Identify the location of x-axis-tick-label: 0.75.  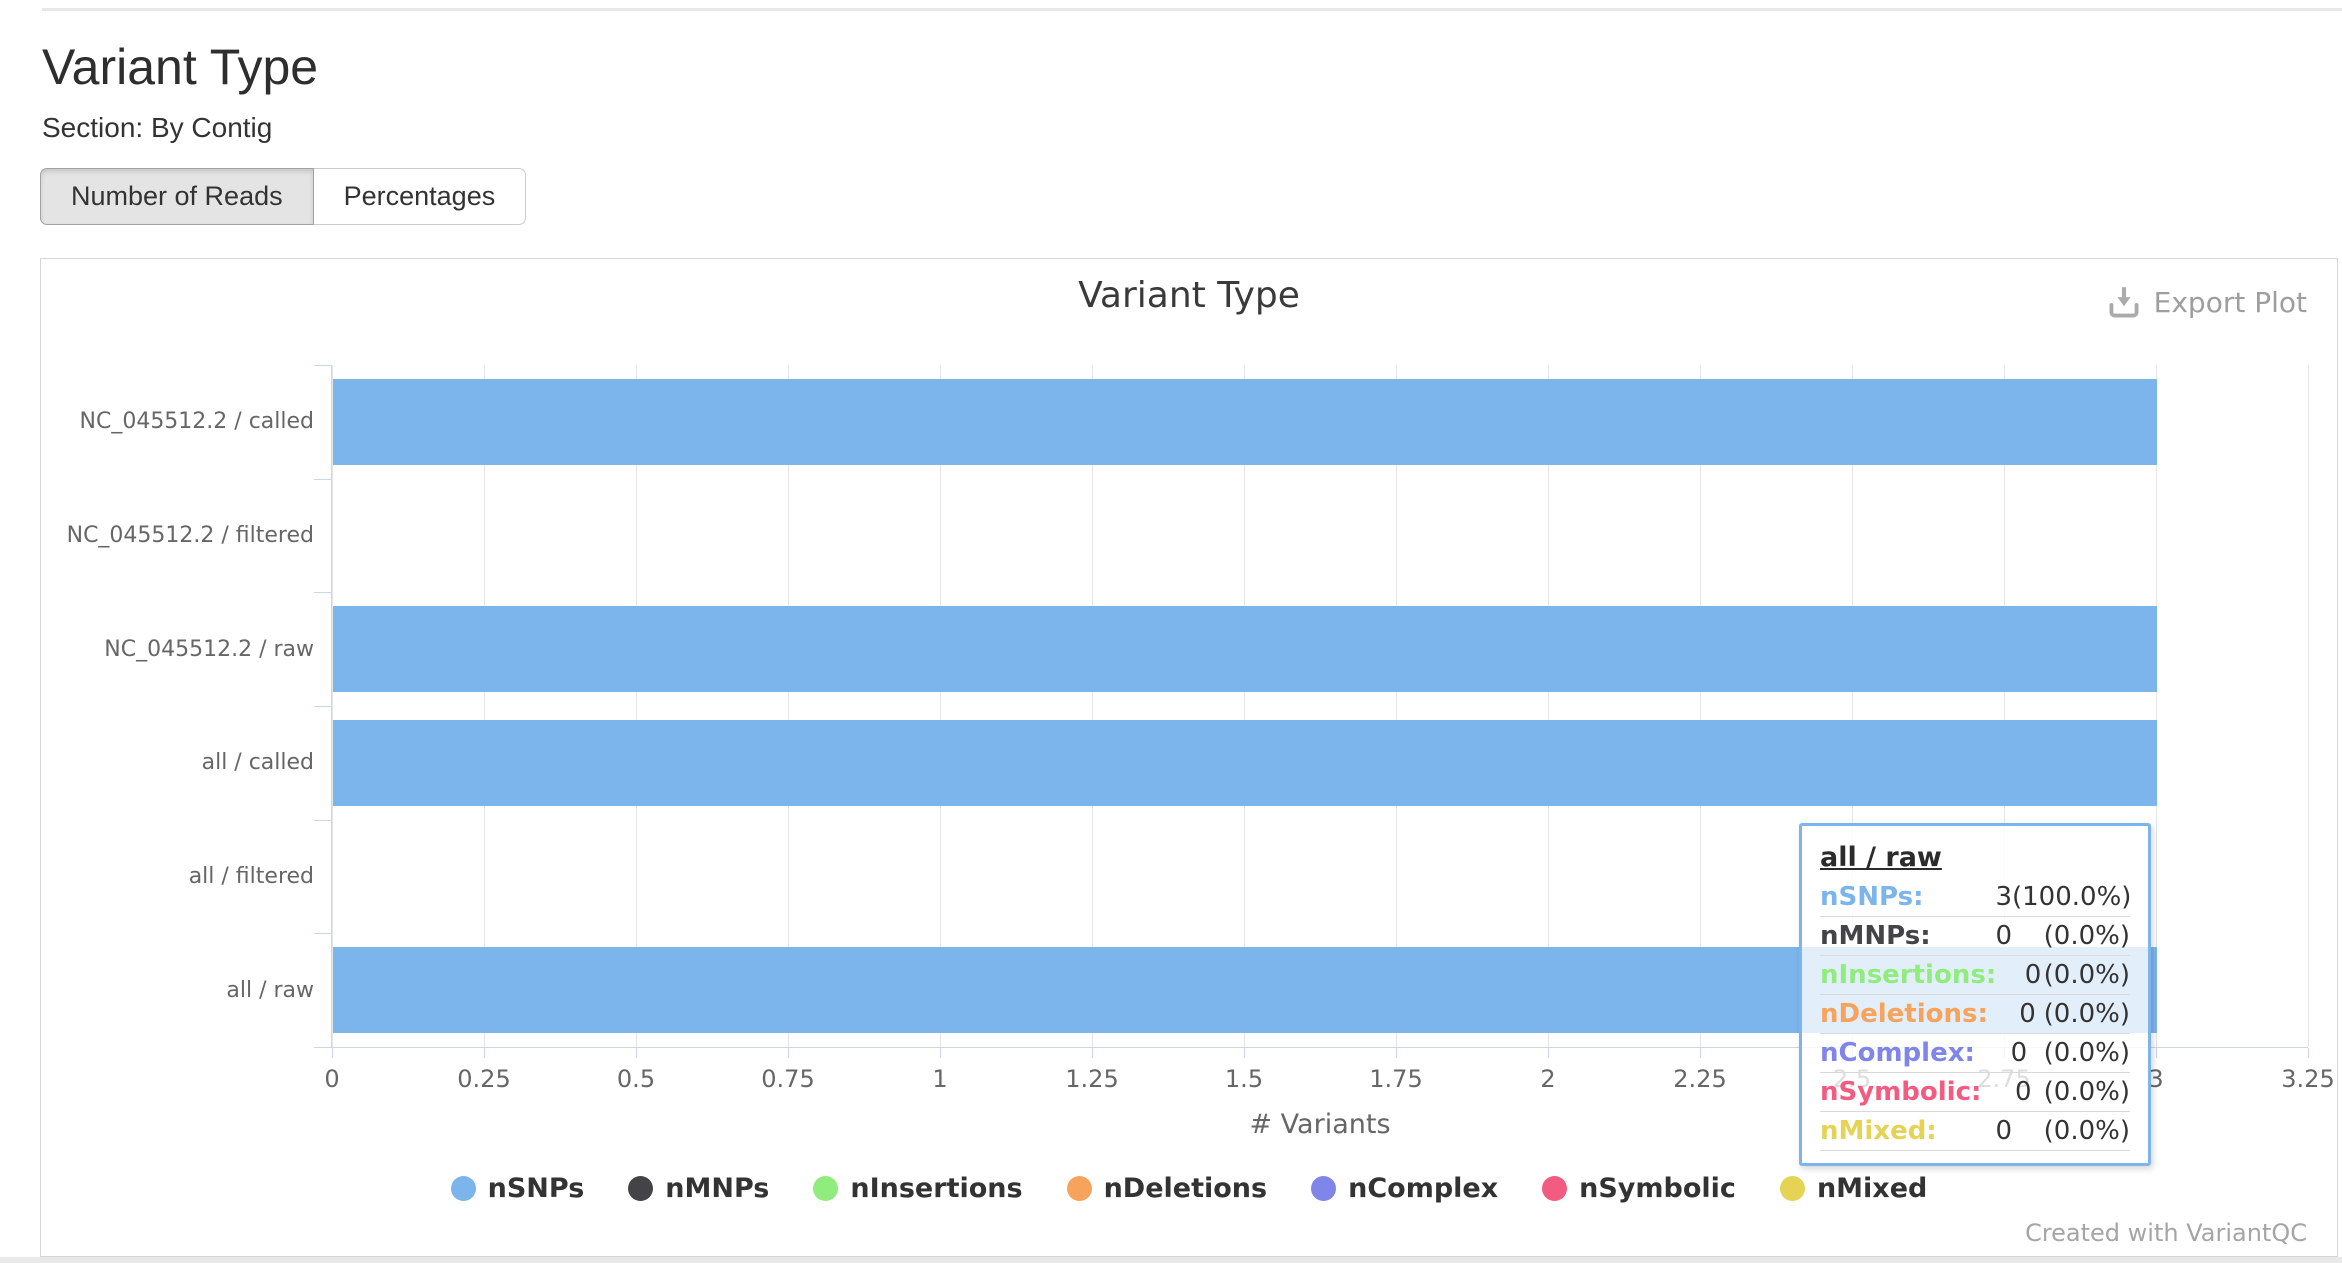
(788, 1079).